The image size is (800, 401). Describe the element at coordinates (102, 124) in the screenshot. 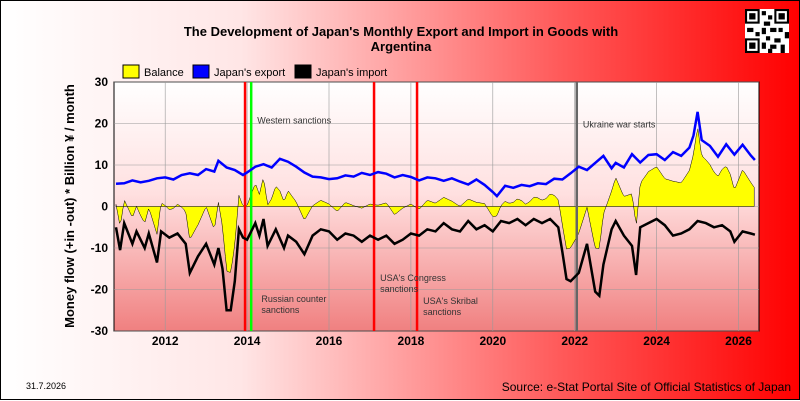

I see `y-tick-label: 20` at that location.